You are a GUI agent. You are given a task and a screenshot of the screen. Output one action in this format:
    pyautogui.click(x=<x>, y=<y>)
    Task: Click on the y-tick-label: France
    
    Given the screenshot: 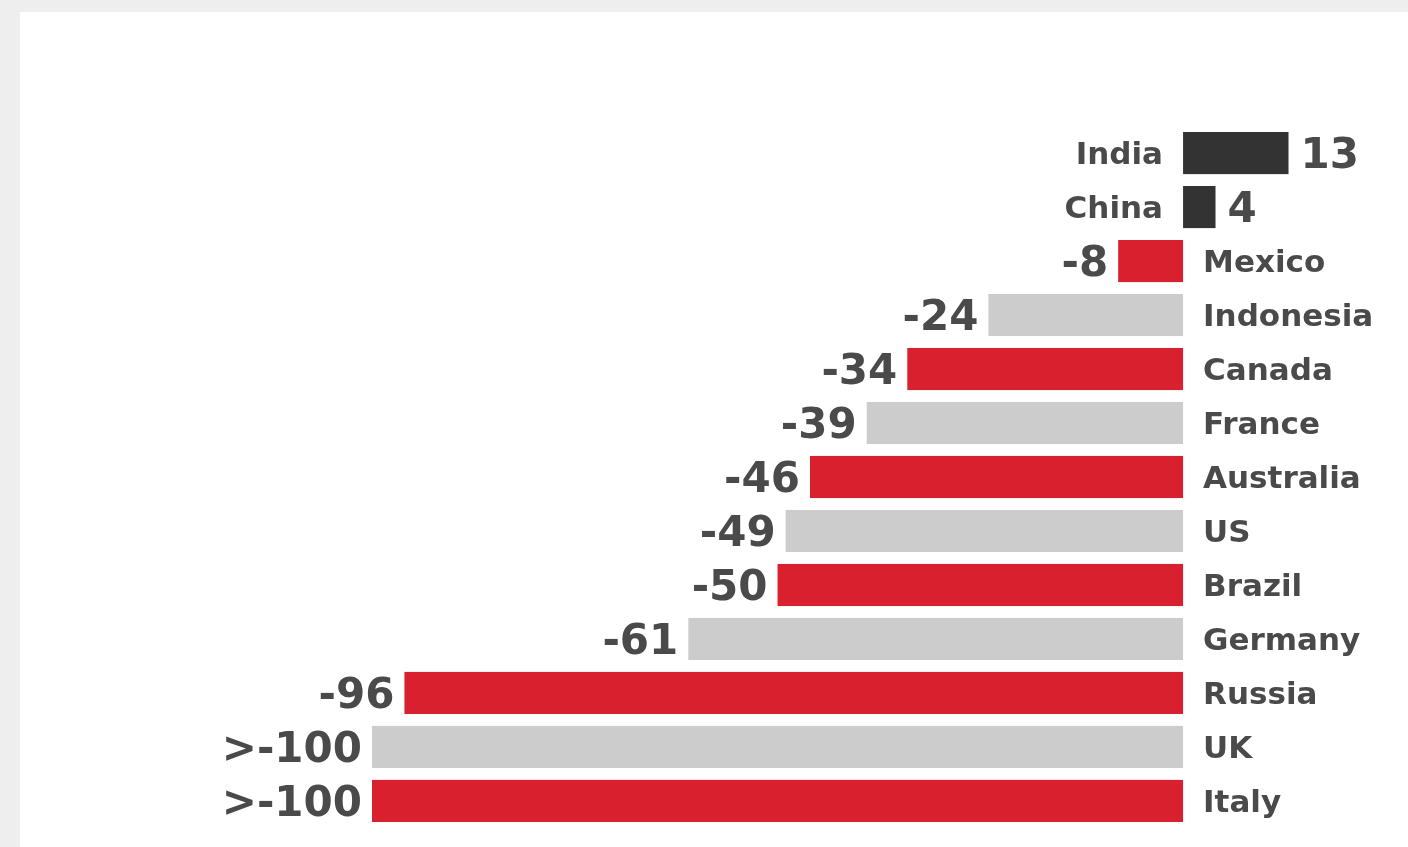 What is the action you would take?
    pyautogui.click(x=1261, y=422)
    